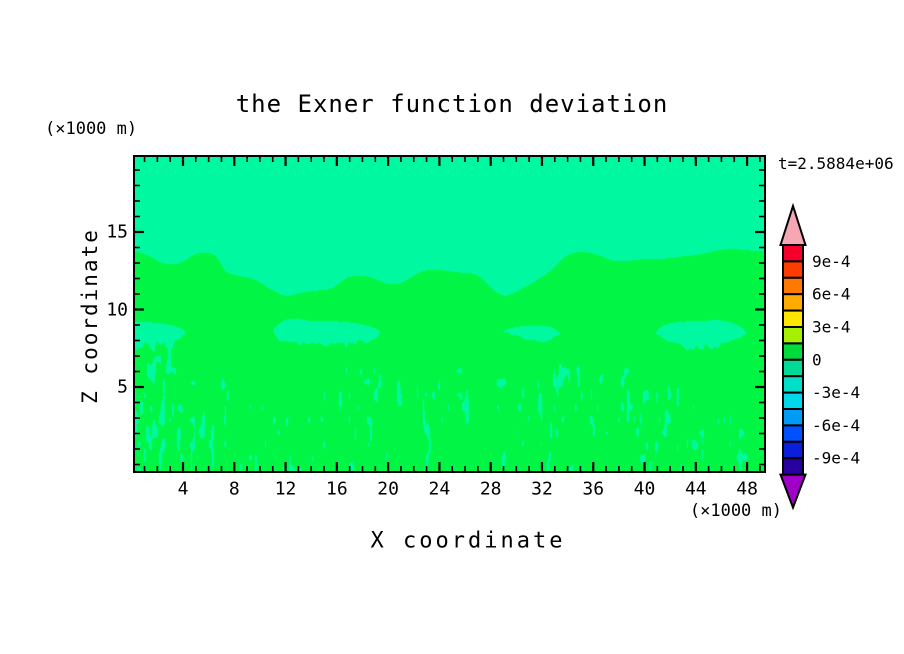 Image resolution: width=904 pixels, height=654 pixels. What do you see at coordinates (234, 489) in the screenshot?
I see `x-tick-label: 8` at bounding box center [234, 489].